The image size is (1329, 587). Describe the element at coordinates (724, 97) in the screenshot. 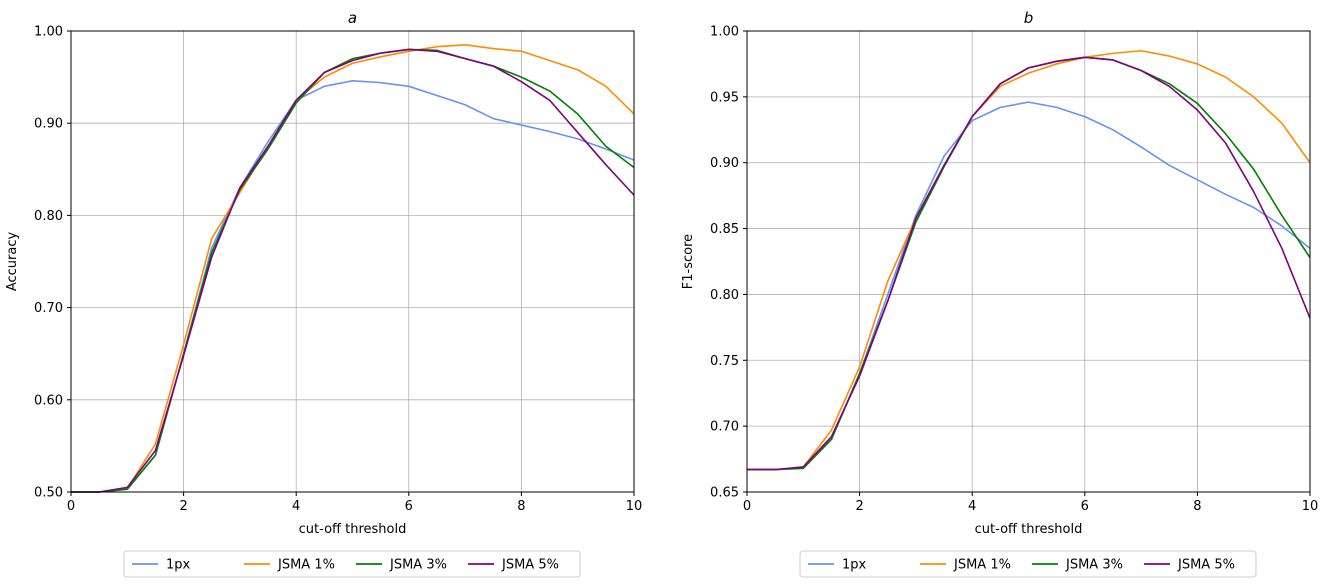

I see `y-tick-label: 0.95` at that location.